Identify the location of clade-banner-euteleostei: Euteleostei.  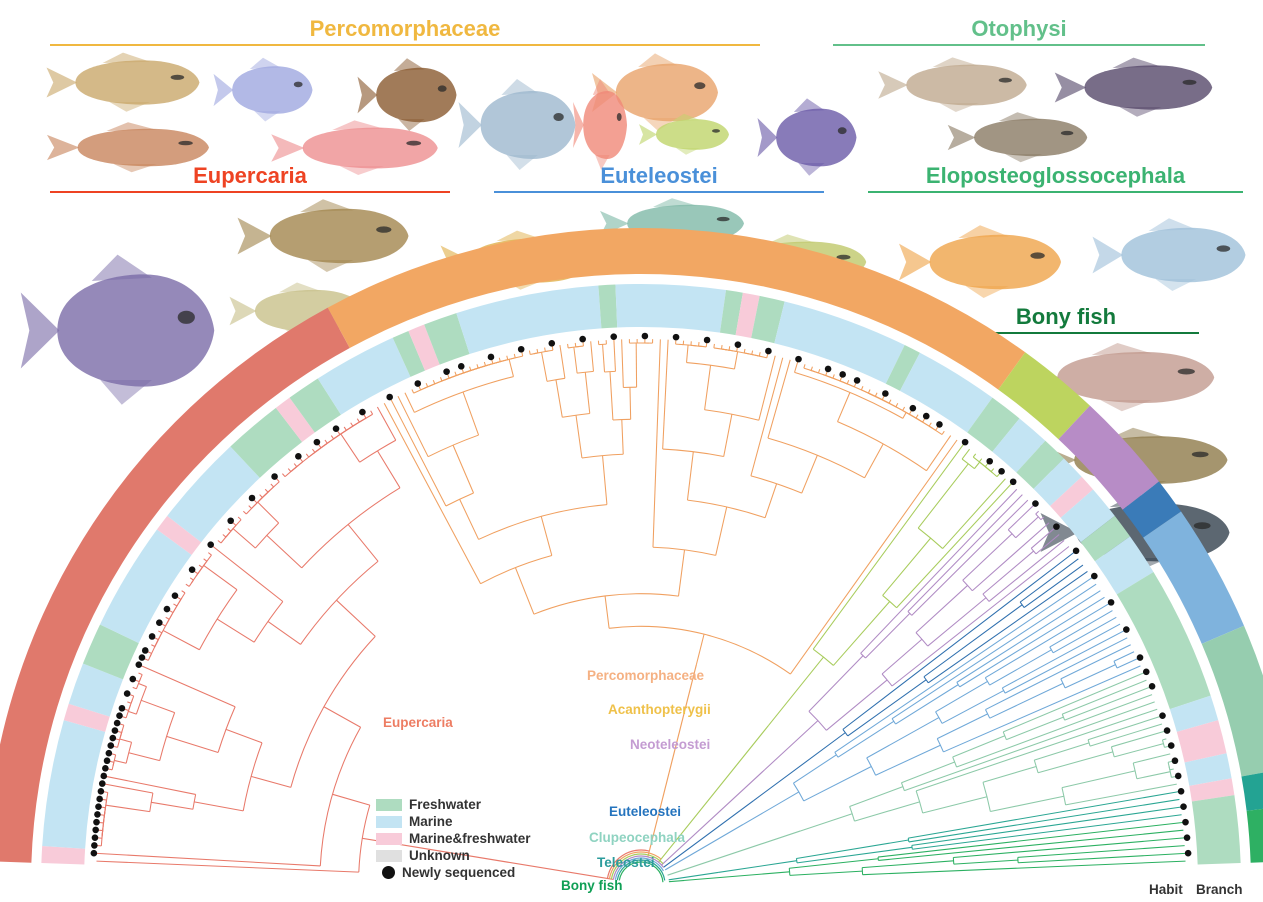
(659, 174).